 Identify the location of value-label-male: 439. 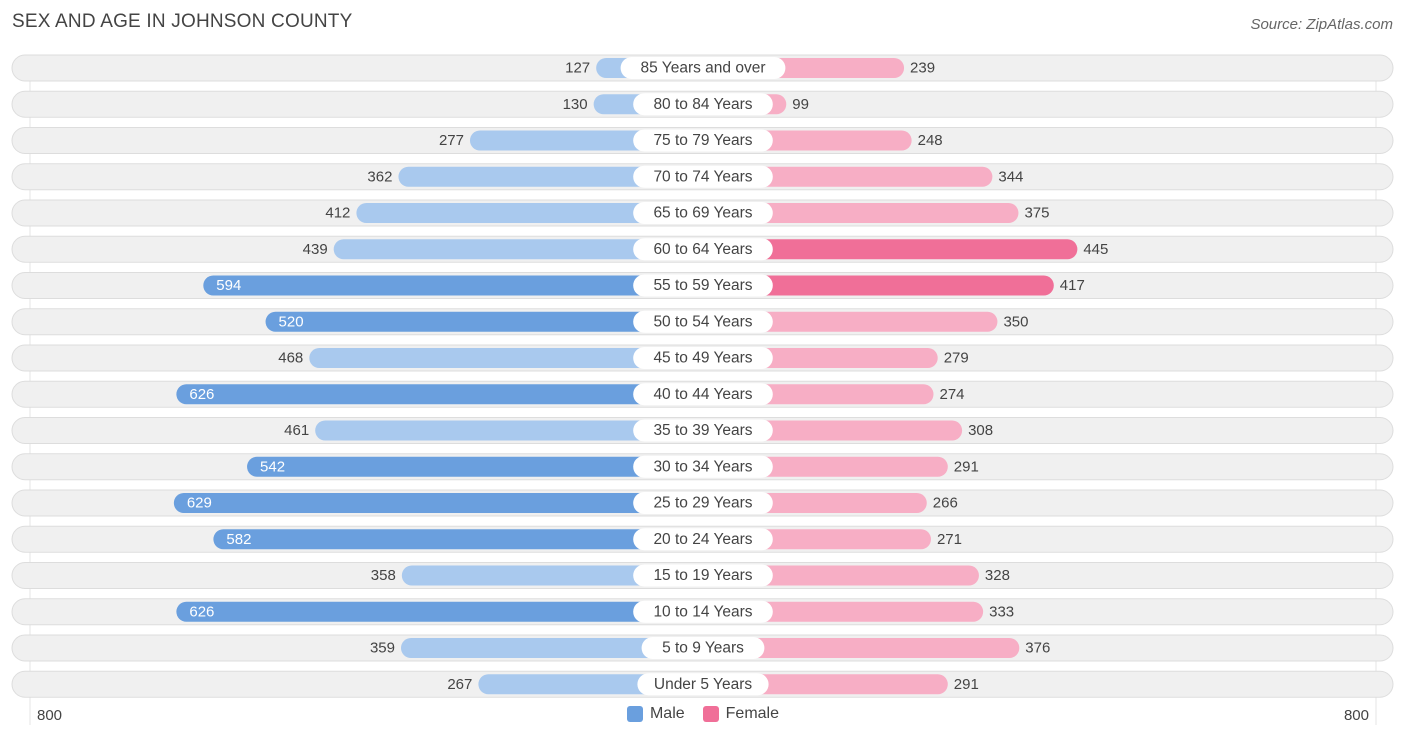
(315, 249).